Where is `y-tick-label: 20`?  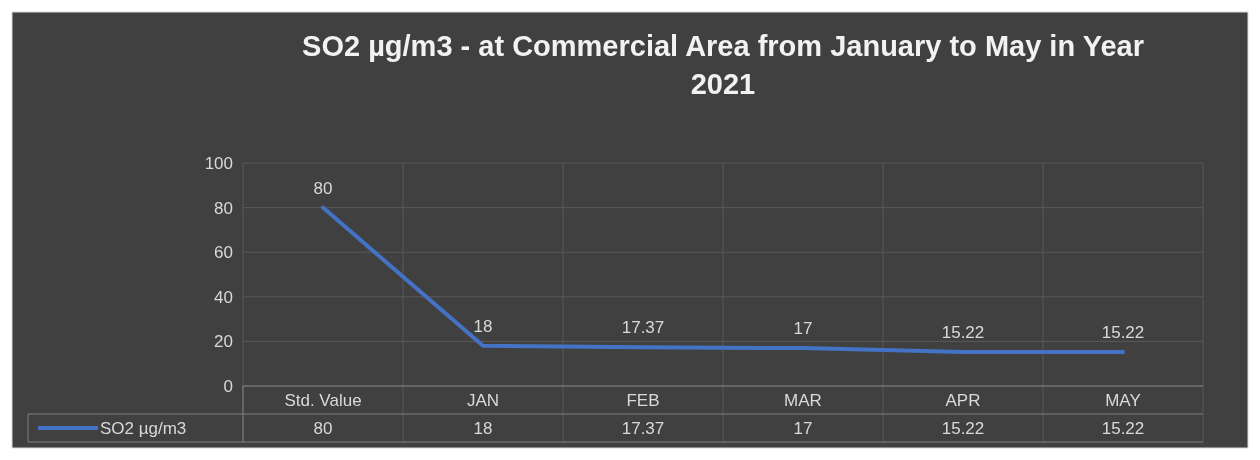
y-tick-label: 20 is located at coordinates (223, 342).